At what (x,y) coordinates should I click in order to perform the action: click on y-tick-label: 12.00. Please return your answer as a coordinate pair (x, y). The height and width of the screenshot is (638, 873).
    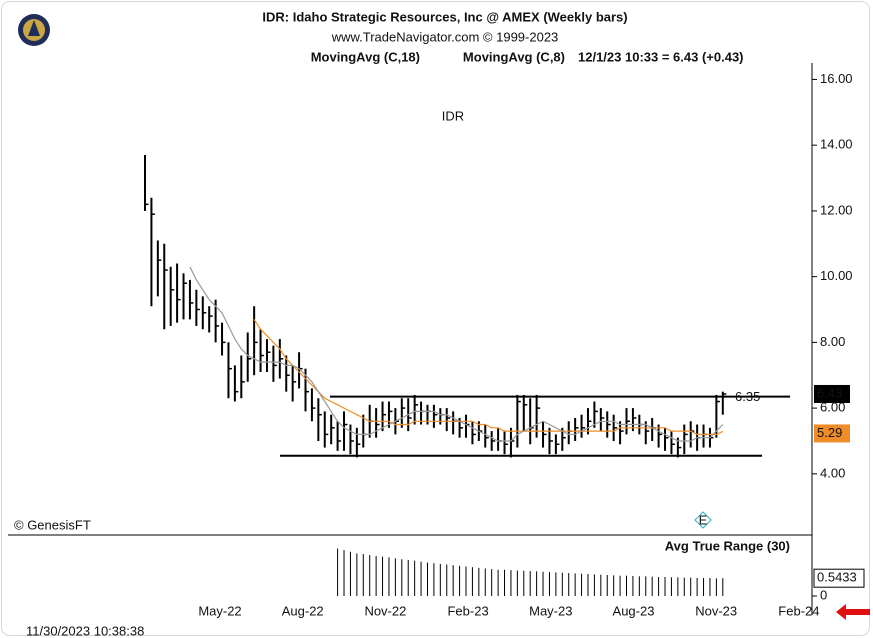
    Looking at the image, I should click on (836, 209).